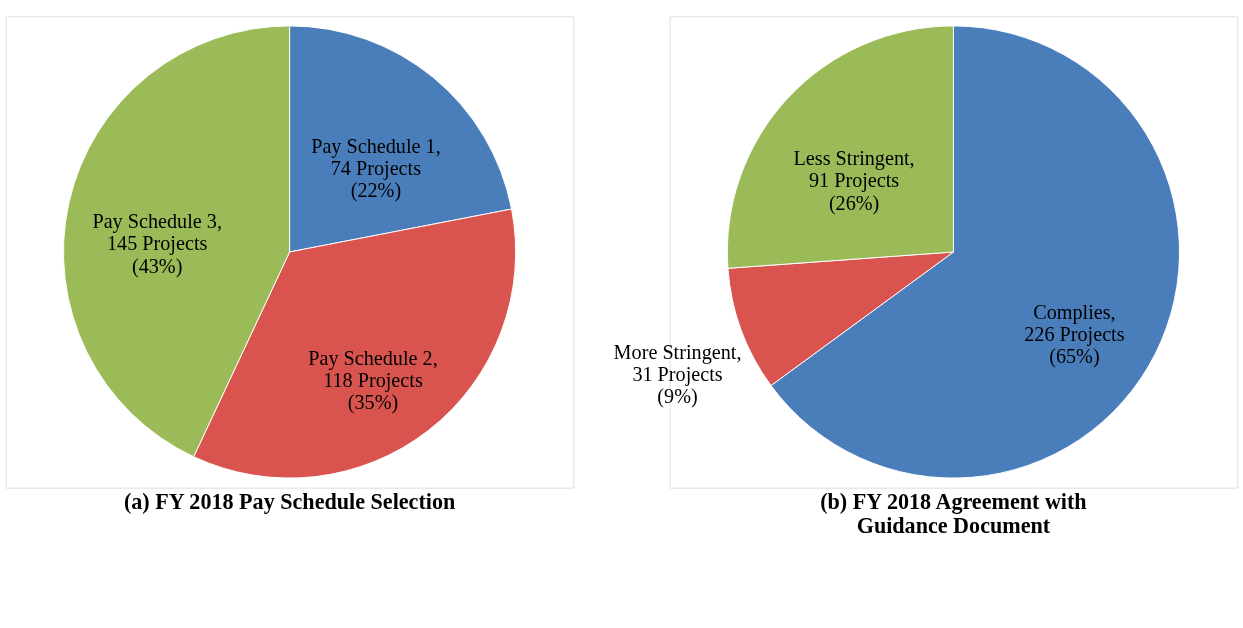 This screenshot has width=1243, height=628. I want to click on slice-label: Complies, 226 Projects (65%), so click(1074, 335).